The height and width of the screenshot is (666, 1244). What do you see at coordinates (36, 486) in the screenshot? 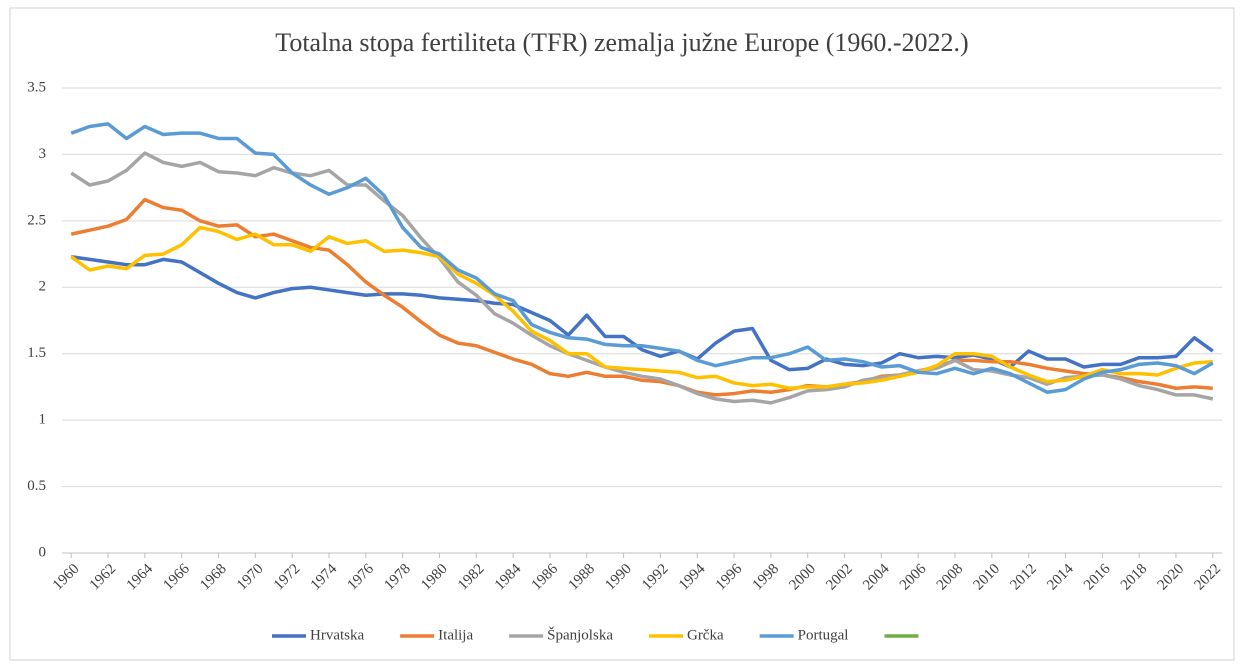
I see `y-tick-label: 0.5` at bounding box center [36, 486].